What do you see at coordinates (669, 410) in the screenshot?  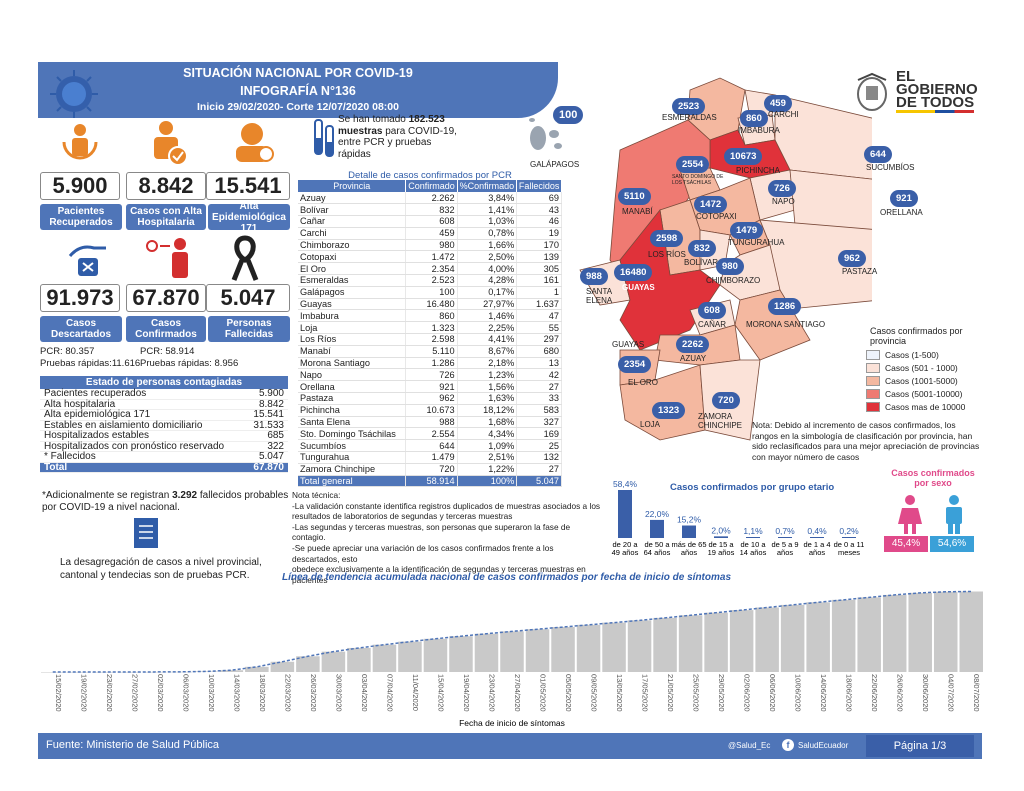 I see `map-count-loja: 1323` at bounding box center [669, 410].